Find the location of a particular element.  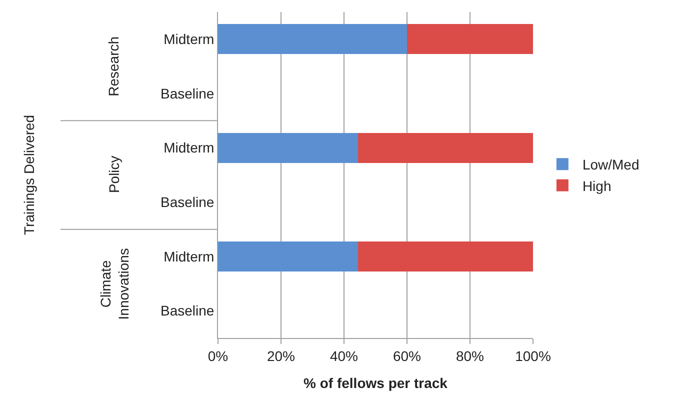

legend-label: High is located at coordinates (597, 186).